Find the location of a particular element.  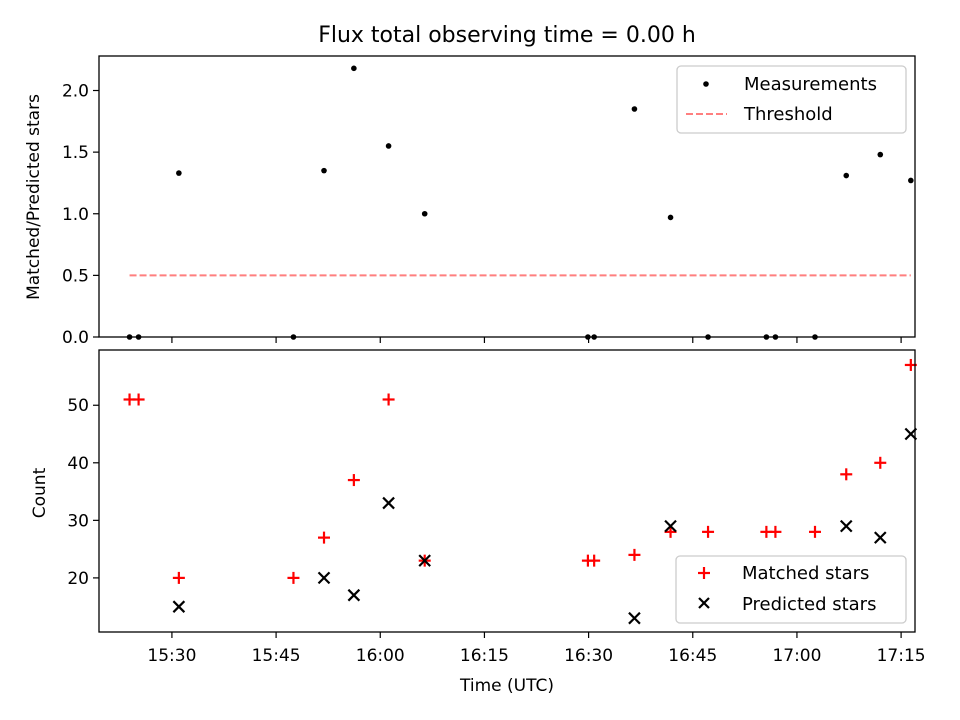

legend-matched-marker is located at coordinates (704, 573).